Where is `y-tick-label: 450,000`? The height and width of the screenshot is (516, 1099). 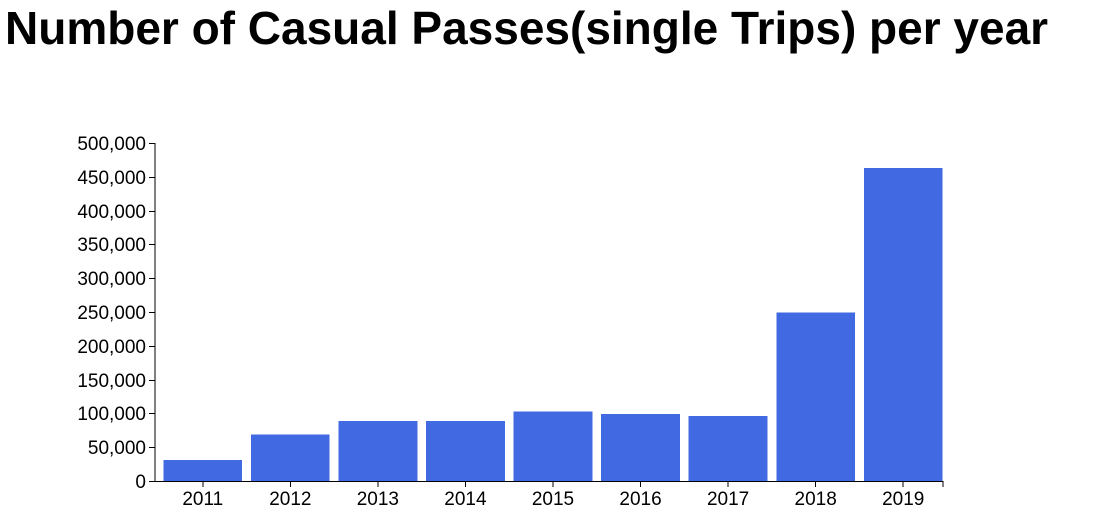 y-tick-label: 450,000 is located at coordinates (111, 178).